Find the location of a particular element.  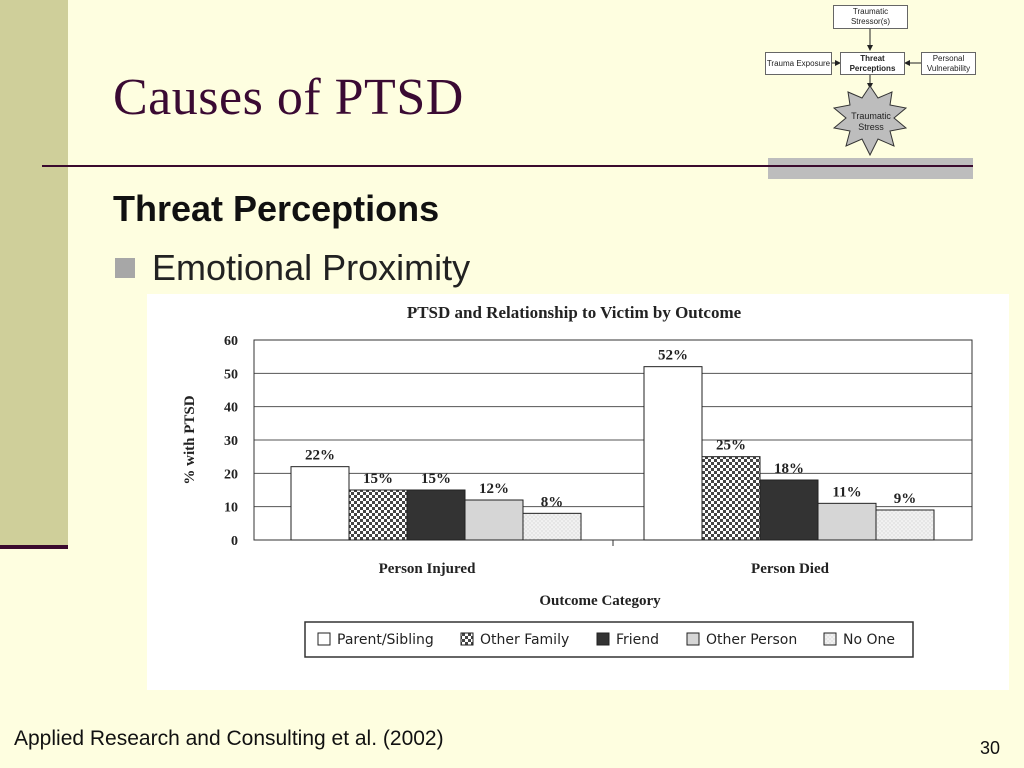

bar-person-died-no-one is located at coordinates (905, 525).